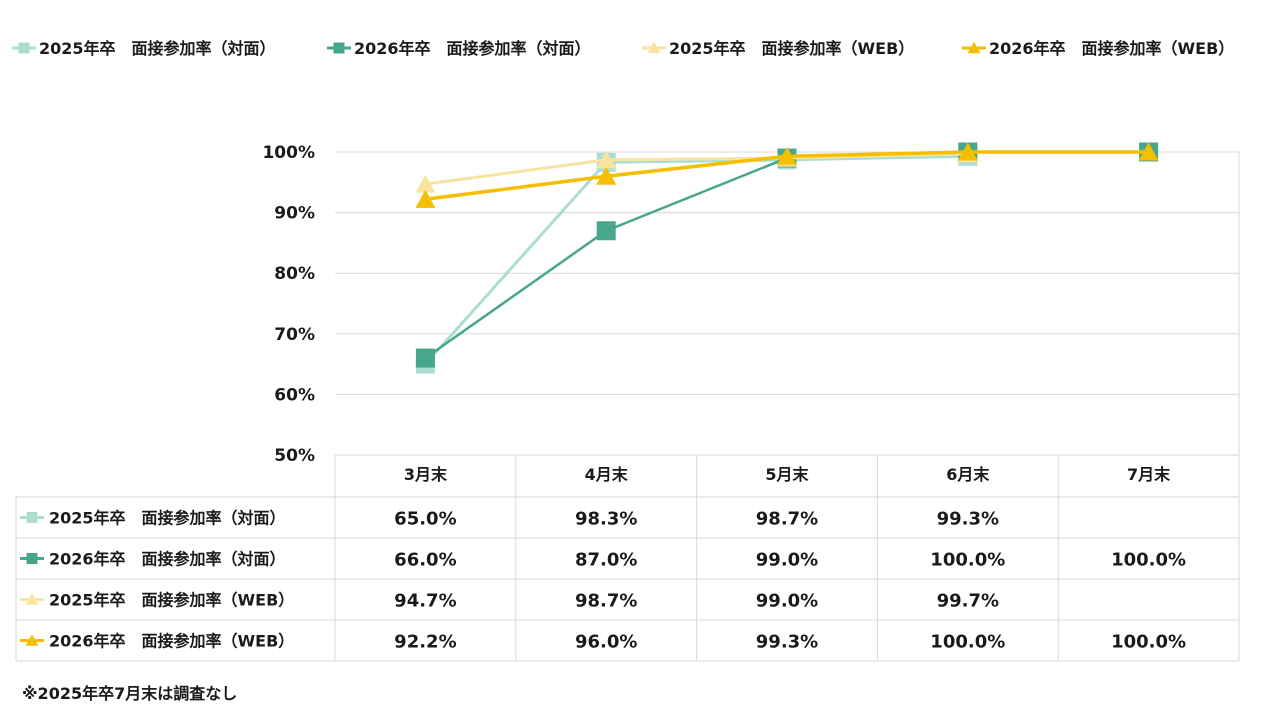 The width and height of the screenshot is (1280, 720). What do you see at coordinates (472, 48) in the screenshot?
I see `legend-label: 2026年卒 面接参加率（対面）` at bounding box center [472, 48].